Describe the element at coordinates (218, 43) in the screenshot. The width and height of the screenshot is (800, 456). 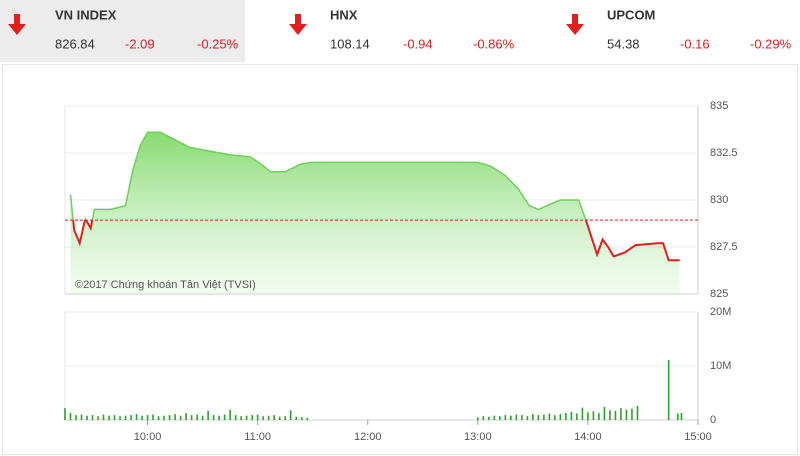
I see `index-percent: -0.25%` at that location.